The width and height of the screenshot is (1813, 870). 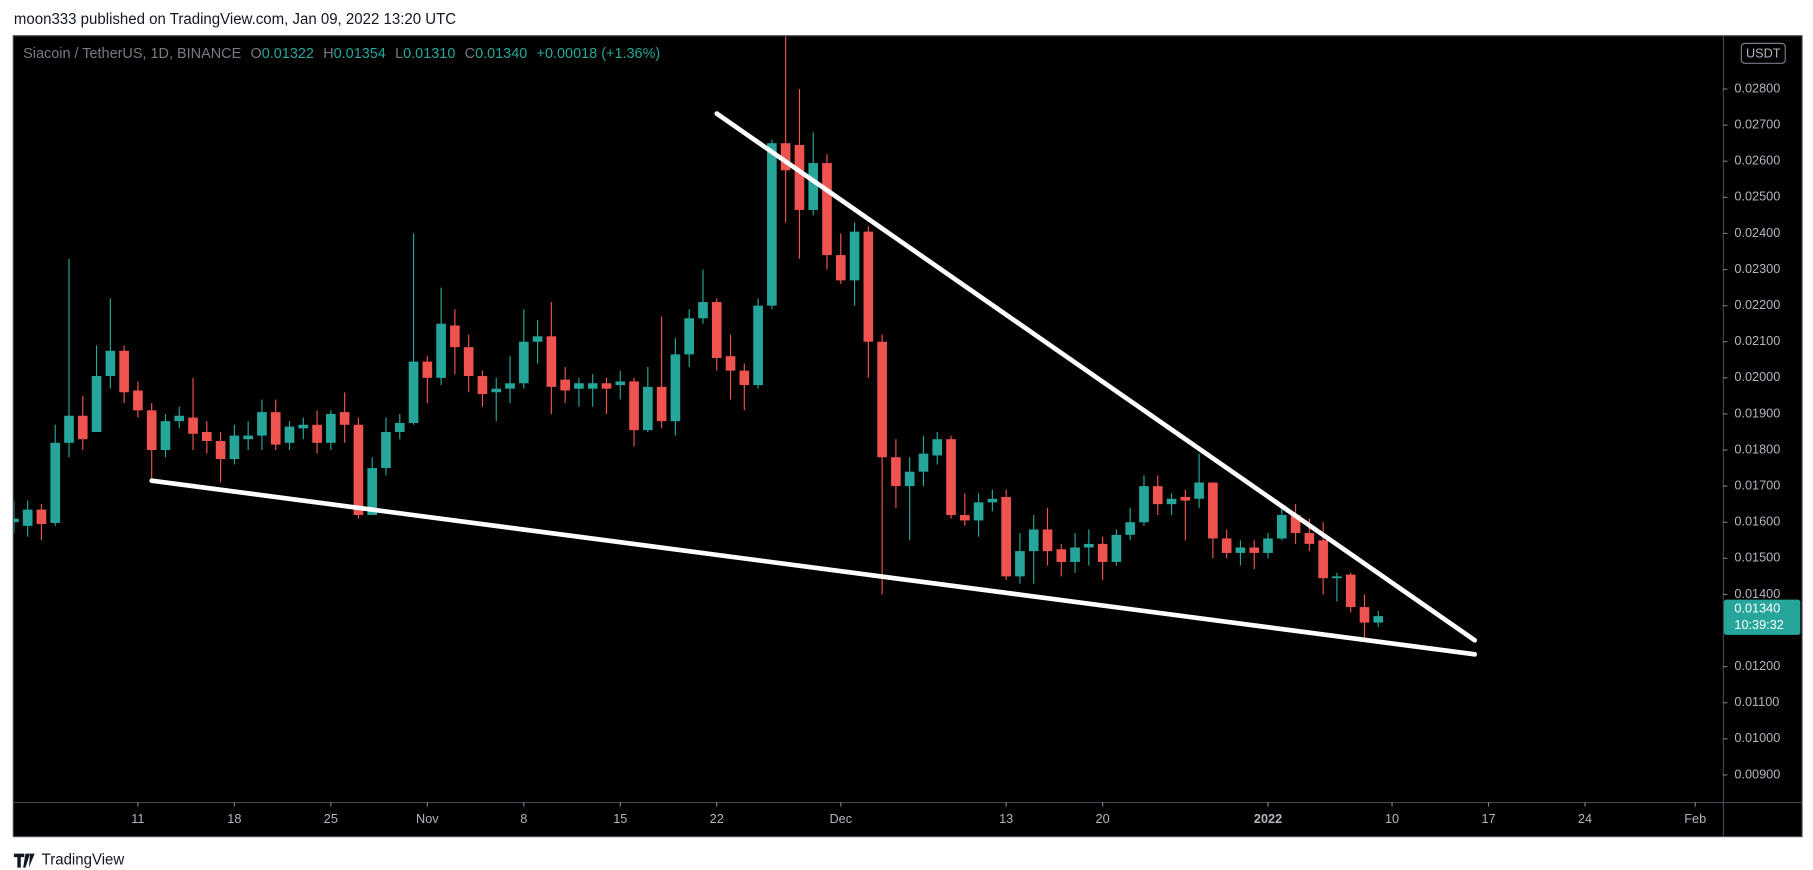 What do you see at coordinates (1757, 521) in the screenshot?
I see `y-tick-label: 0.01600` at bounding box center [1757, 521].